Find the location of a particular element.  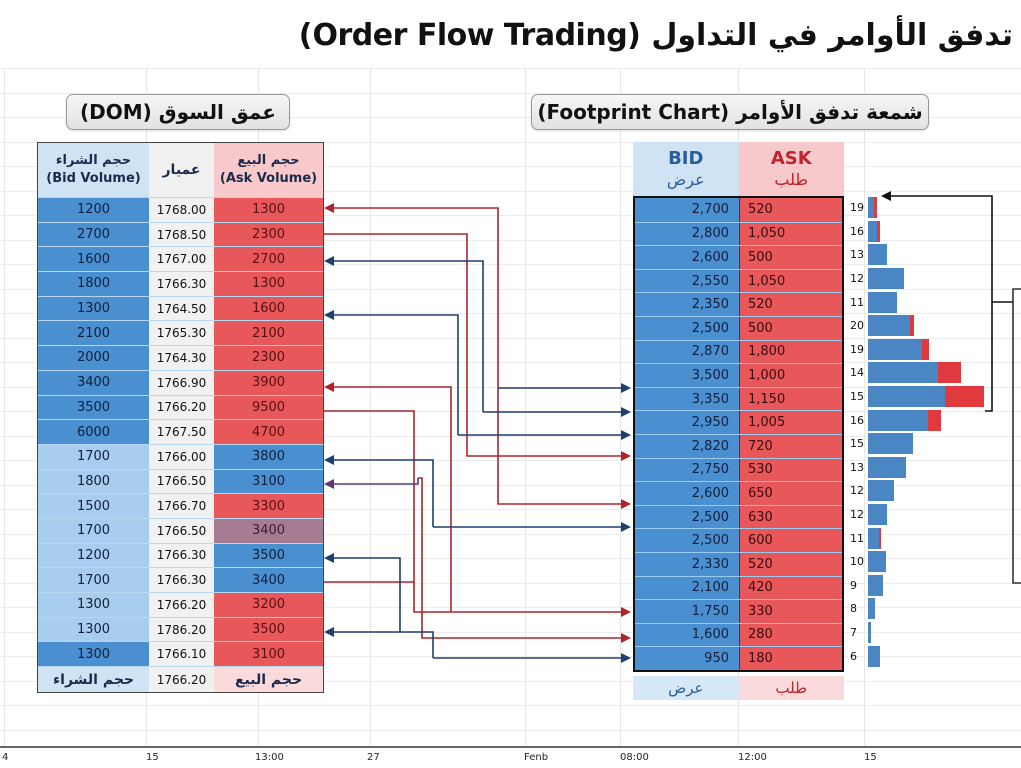

poc-bracket-arrow is located at coordinates (937, 301).